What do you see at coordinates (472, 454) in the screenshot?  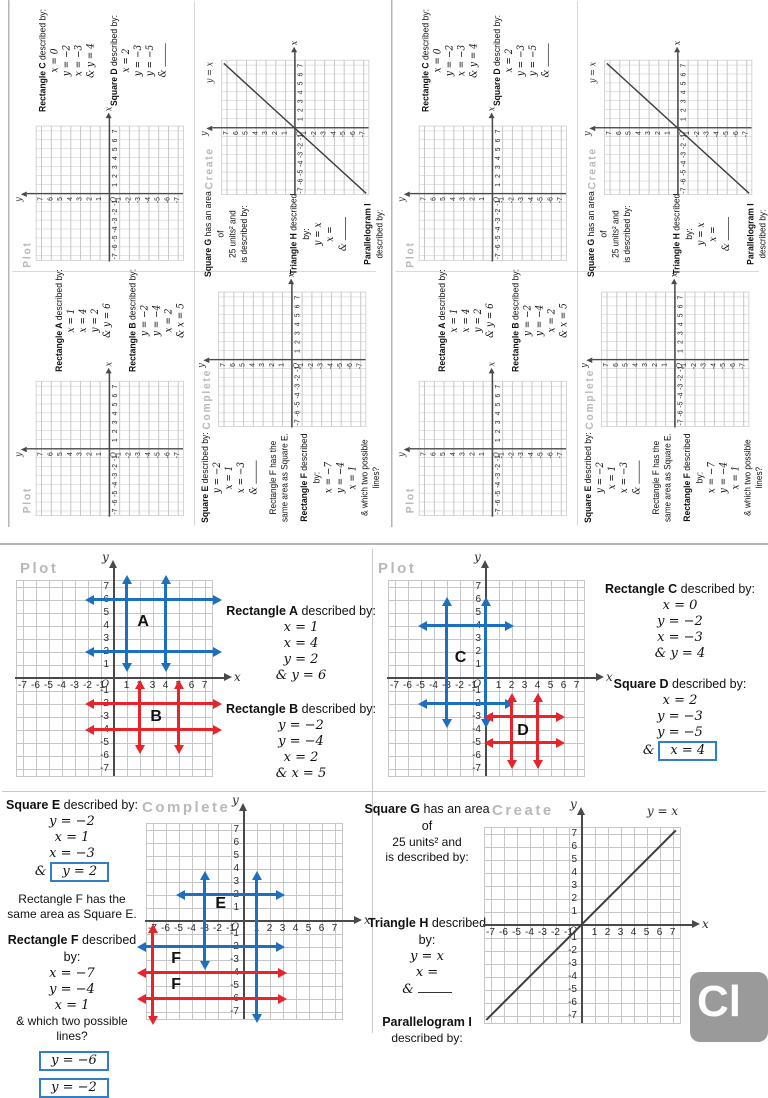 I see `y-tick-label: 2` at bounding box center [472, 454].